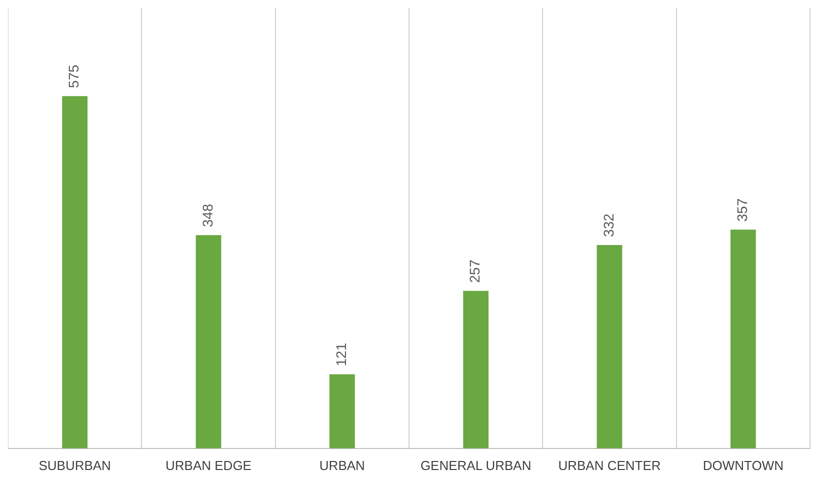  What do you see at coordinates (209, 465) in the screenshot?
I see `x-tick-label: URBAN EDGE` at bounding box center [209, 465].